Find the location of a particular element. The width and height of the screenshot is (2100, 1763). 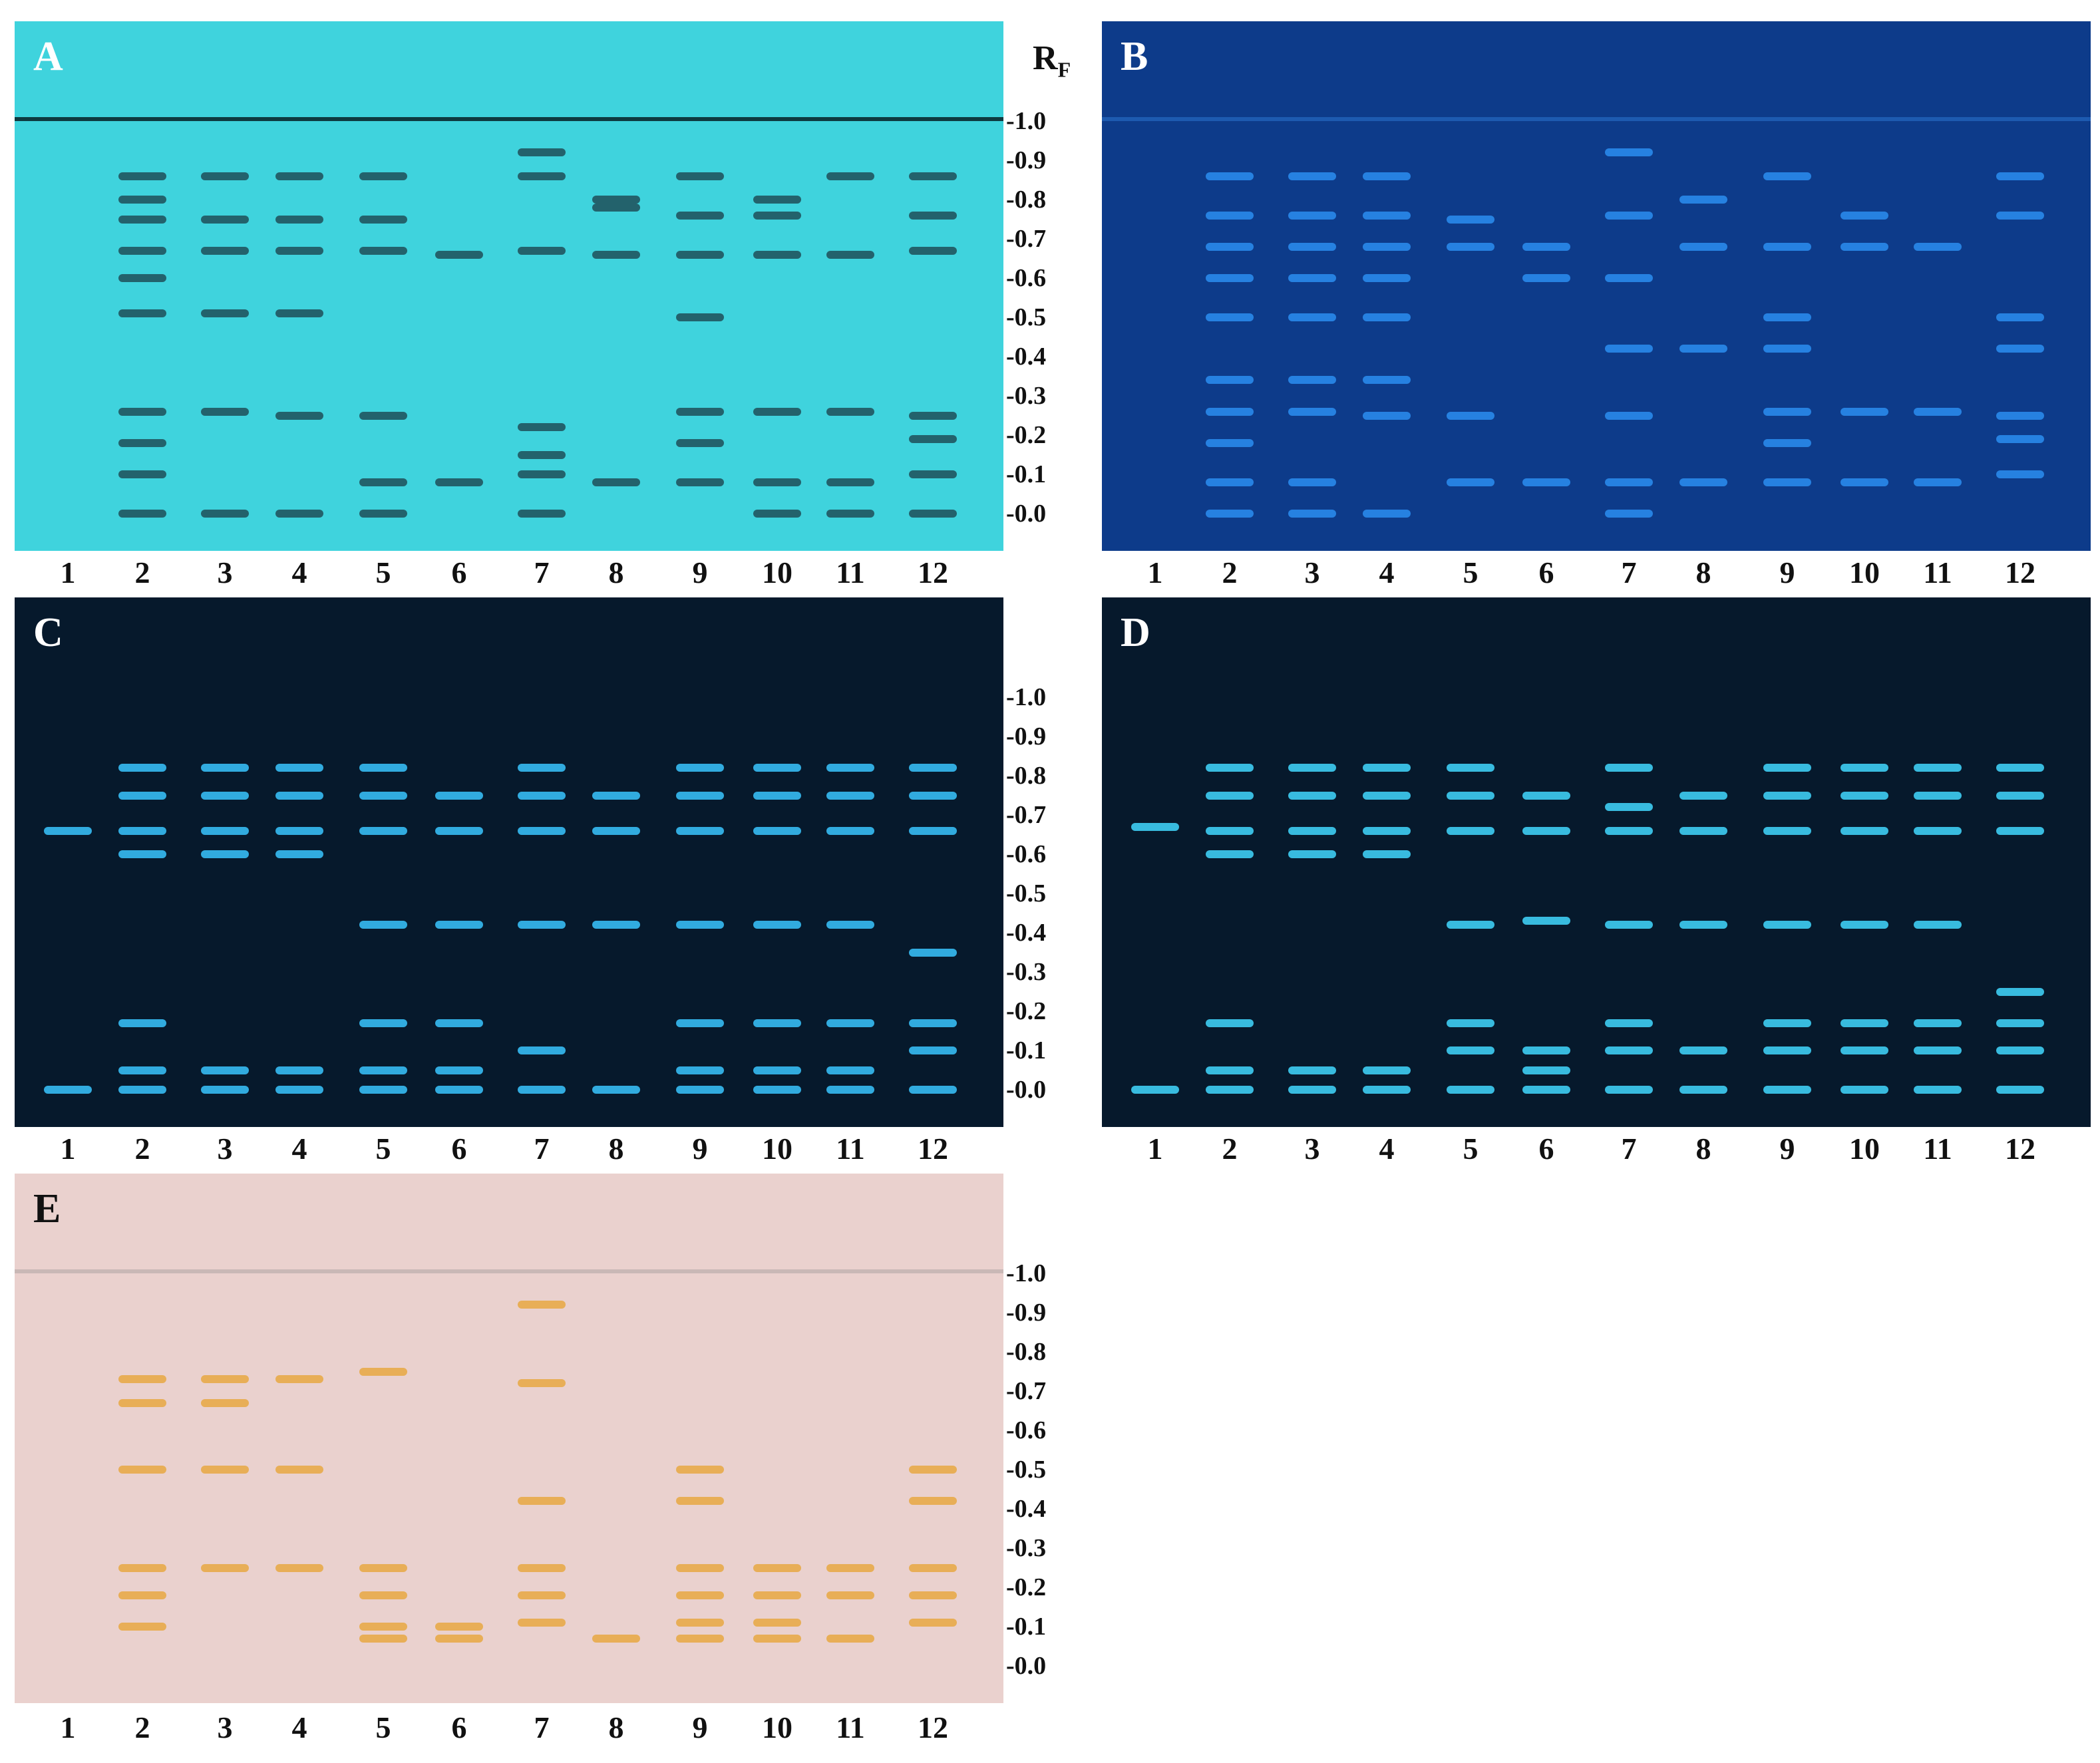

lane-labels-b: 1 2 3 4 5 6 7 8 9 10 11 12 is located at coordinates (1593, 577).